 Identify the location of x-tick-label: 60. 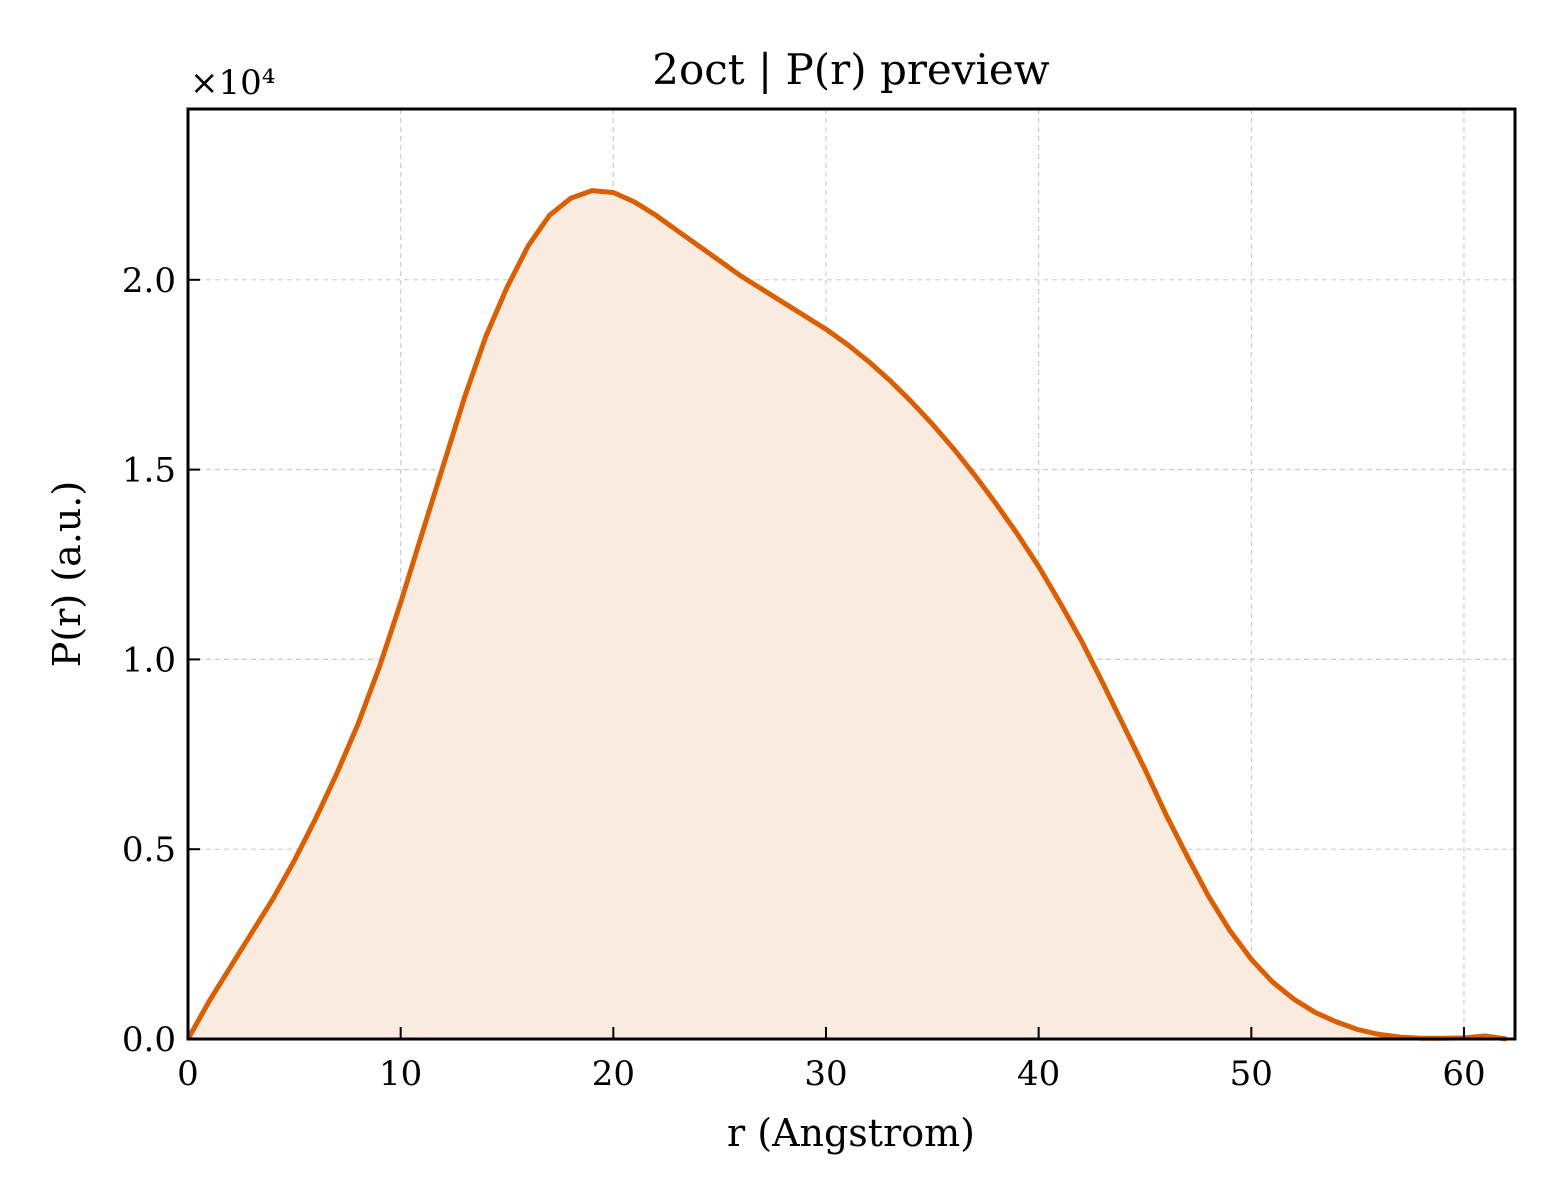
(1463, 1074).